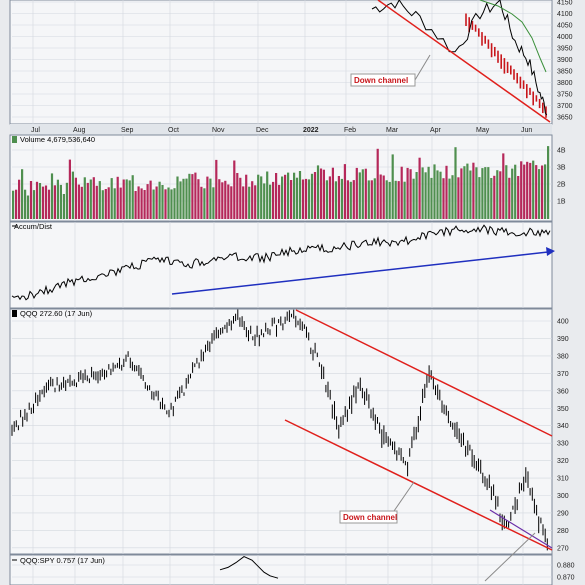 This screenshot has width=585, height=585. What do you see at coordinates (563, 374) in the screenshot?
I see `qqq-tick-label: 370` at bounding box center [563, 374].